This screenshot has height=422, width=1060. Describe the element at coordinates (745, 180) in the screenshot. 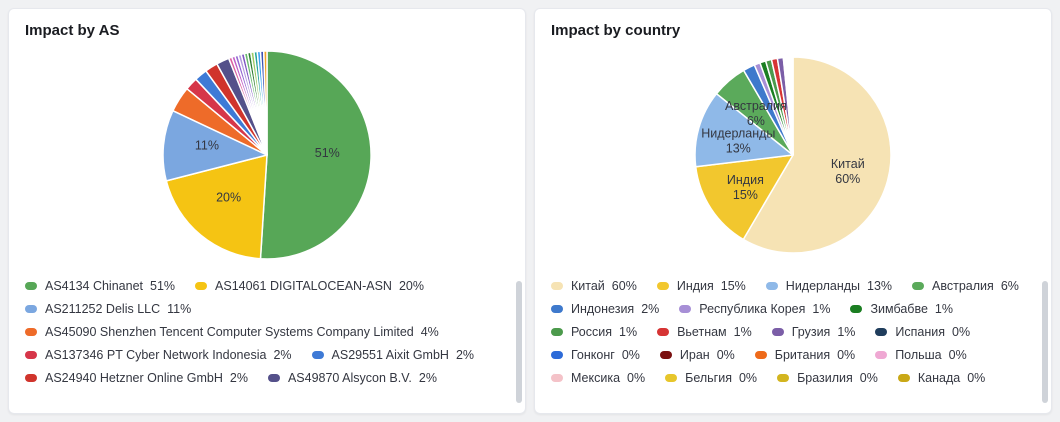

I see `slice-label-name: Индия` at that location.